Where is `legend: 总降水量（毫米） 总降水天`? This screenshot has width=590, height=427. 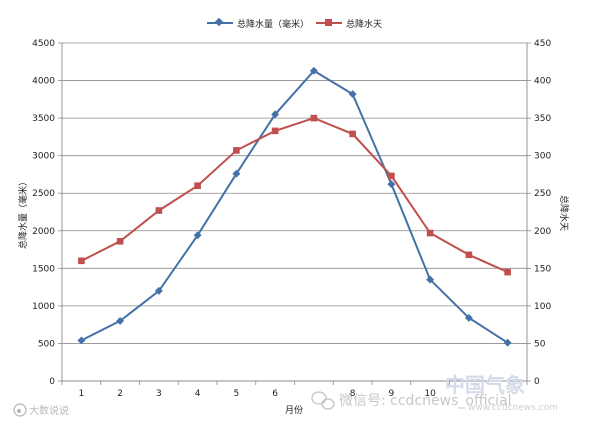 legend: 总降水量（毫米） 总降水天 is located at coordinates (294, 23).